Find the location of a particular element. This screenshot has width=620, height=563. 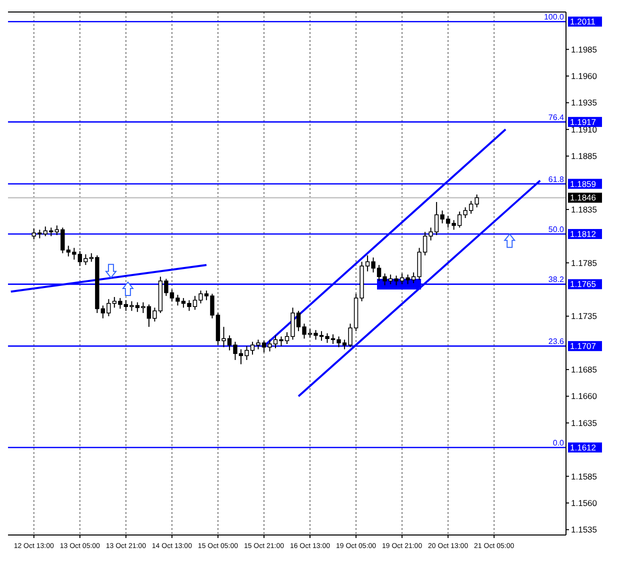

ref-line-label: 1.1707 is located at coordinates (583, 346).